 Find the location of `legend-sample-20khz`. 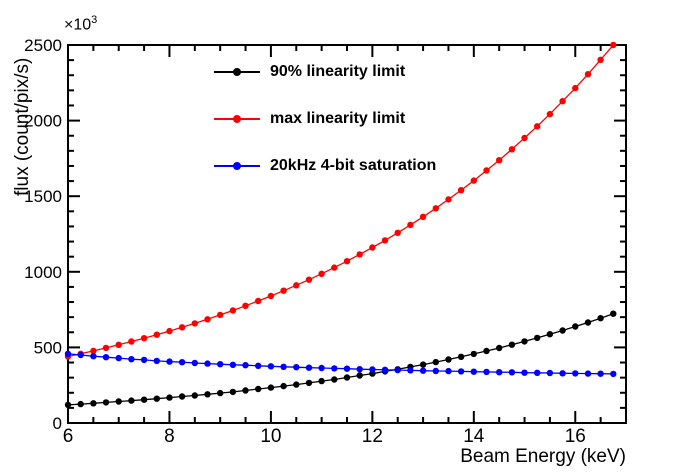

legend-sample-20khz is located at coordinates (237, 166).